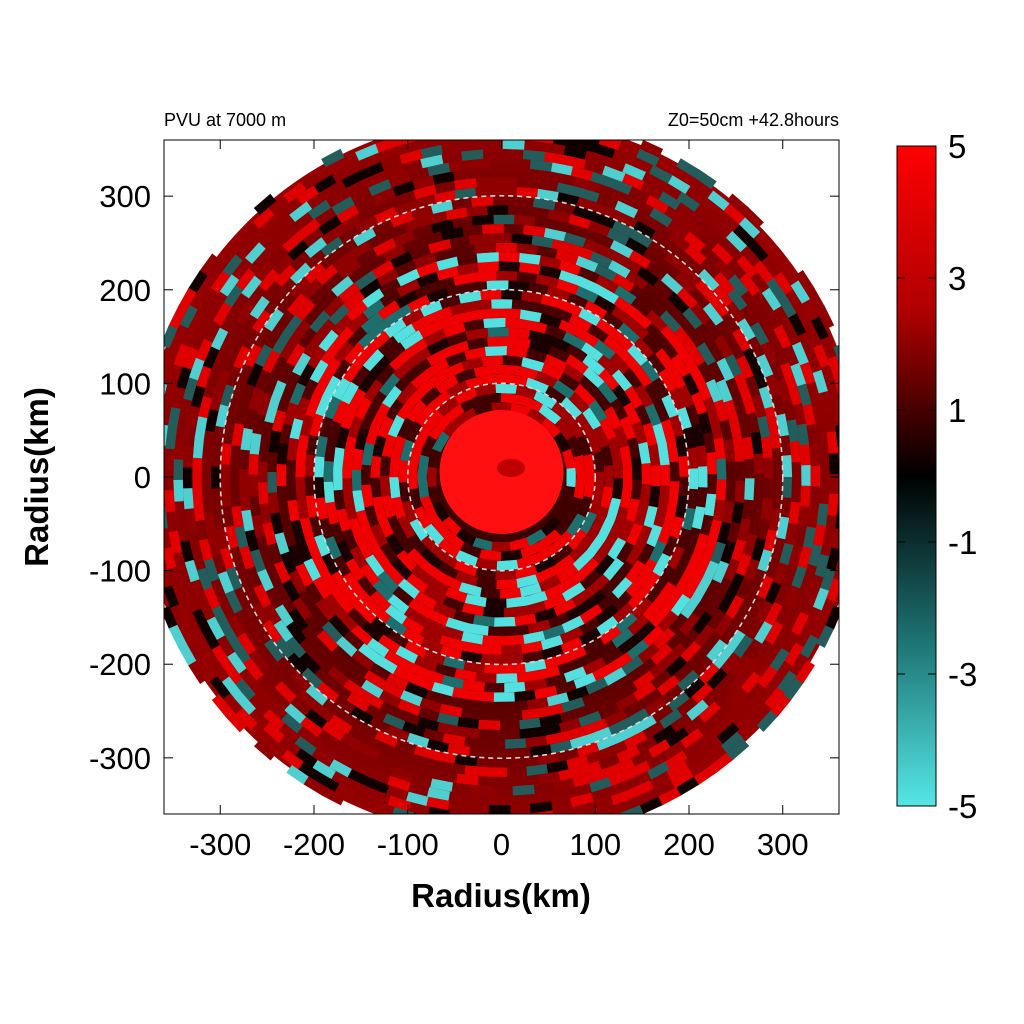 The height and width of the screenshot is (1024, 1024). What do you see at coordinates (962, 674) in the screenshot?
I see `colorbar-tick-label: -3` at bounding box center [962, 674].